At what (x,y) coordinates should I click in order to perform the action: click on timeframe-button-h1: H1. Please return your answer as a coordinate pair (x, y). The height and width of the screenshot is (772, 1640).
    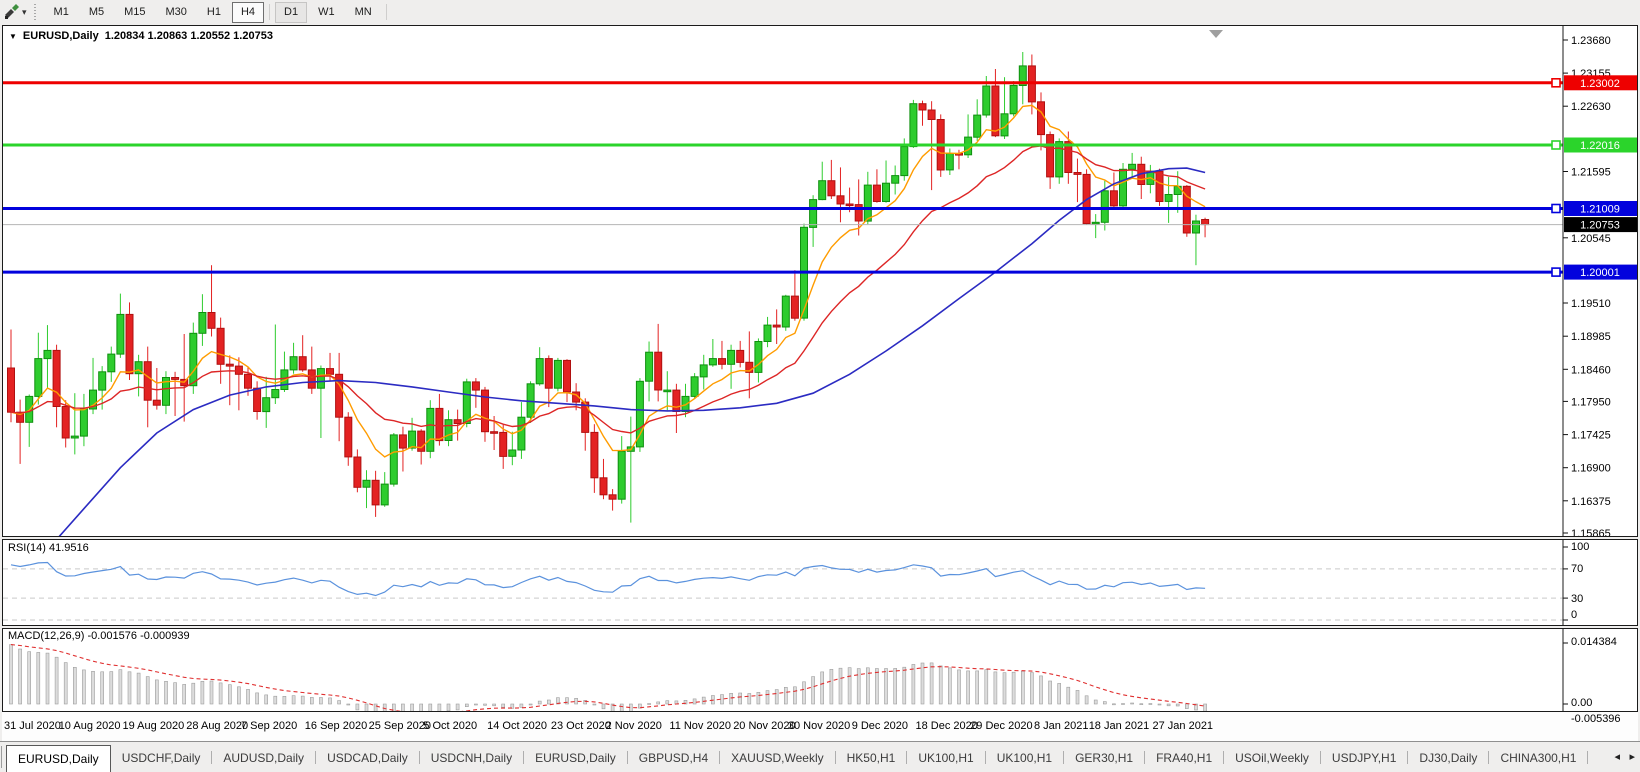
    Looking at the image, I should click on (213, 12).